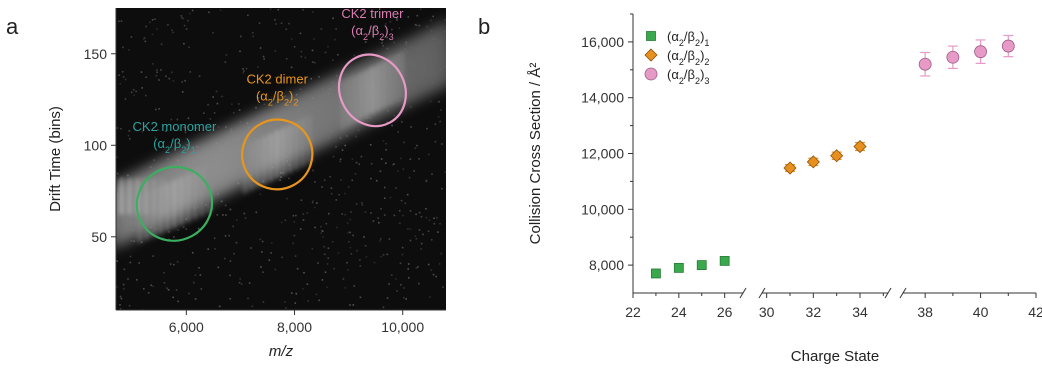 The width and height of the screenshot is (1042, 369). Describe the element at coordinates (606, 265) in the screenshot. I see `y-tick-label: 8,000` at that location.